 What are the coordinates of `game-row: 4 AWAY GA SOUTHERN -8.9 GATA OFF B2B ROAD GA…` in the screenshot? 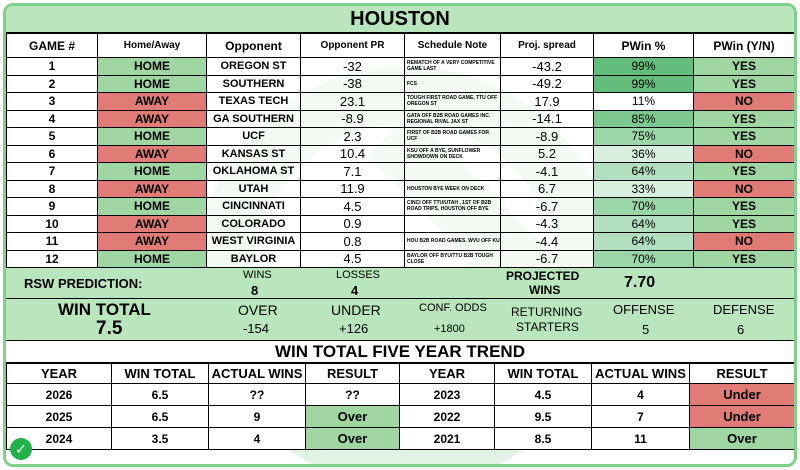 It's located at (400, 118).